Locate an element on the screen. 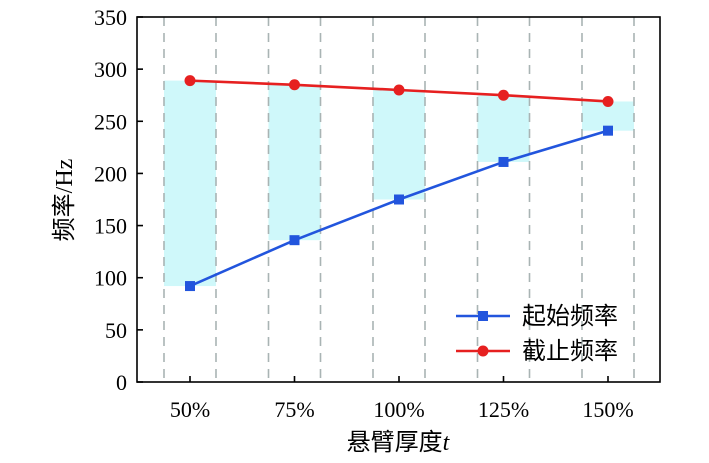  x-axis: 50% 75% 100% 125% 150% is located at coordinates (402, 399).